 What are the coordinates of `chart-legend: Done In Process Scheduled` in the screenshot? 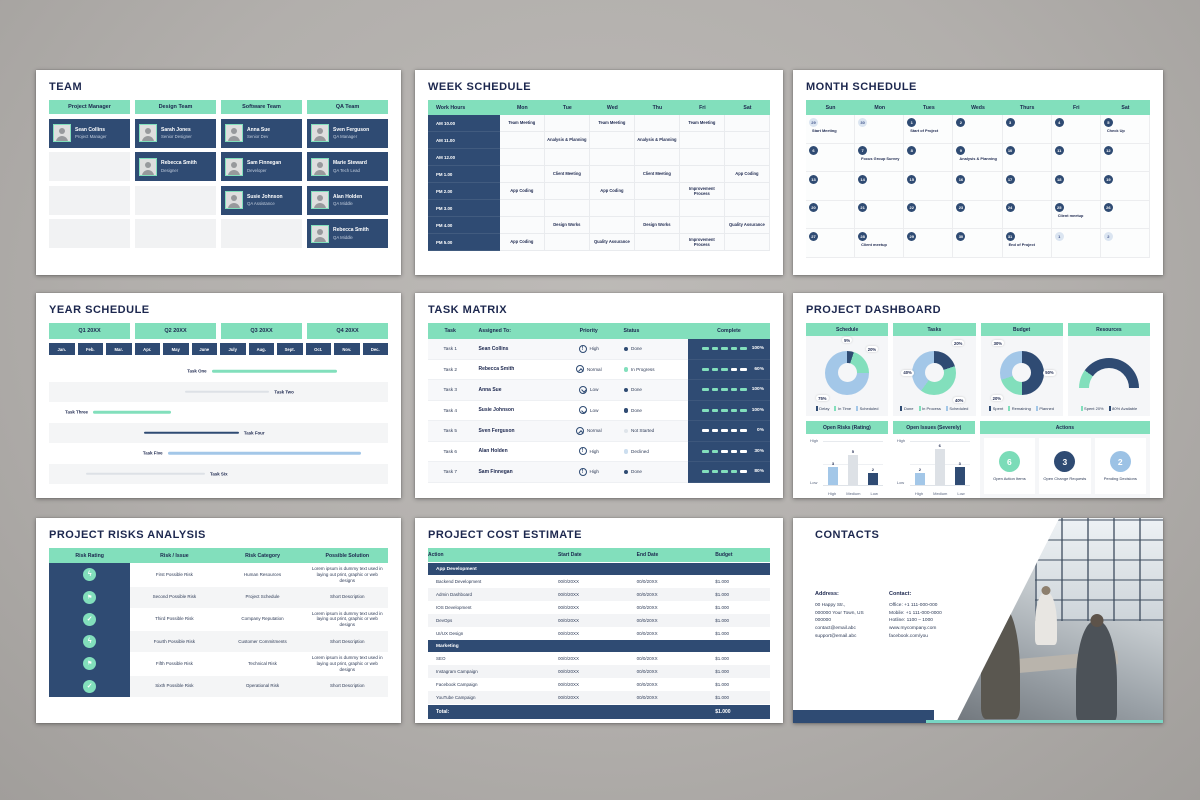 It's located at (934, 409).